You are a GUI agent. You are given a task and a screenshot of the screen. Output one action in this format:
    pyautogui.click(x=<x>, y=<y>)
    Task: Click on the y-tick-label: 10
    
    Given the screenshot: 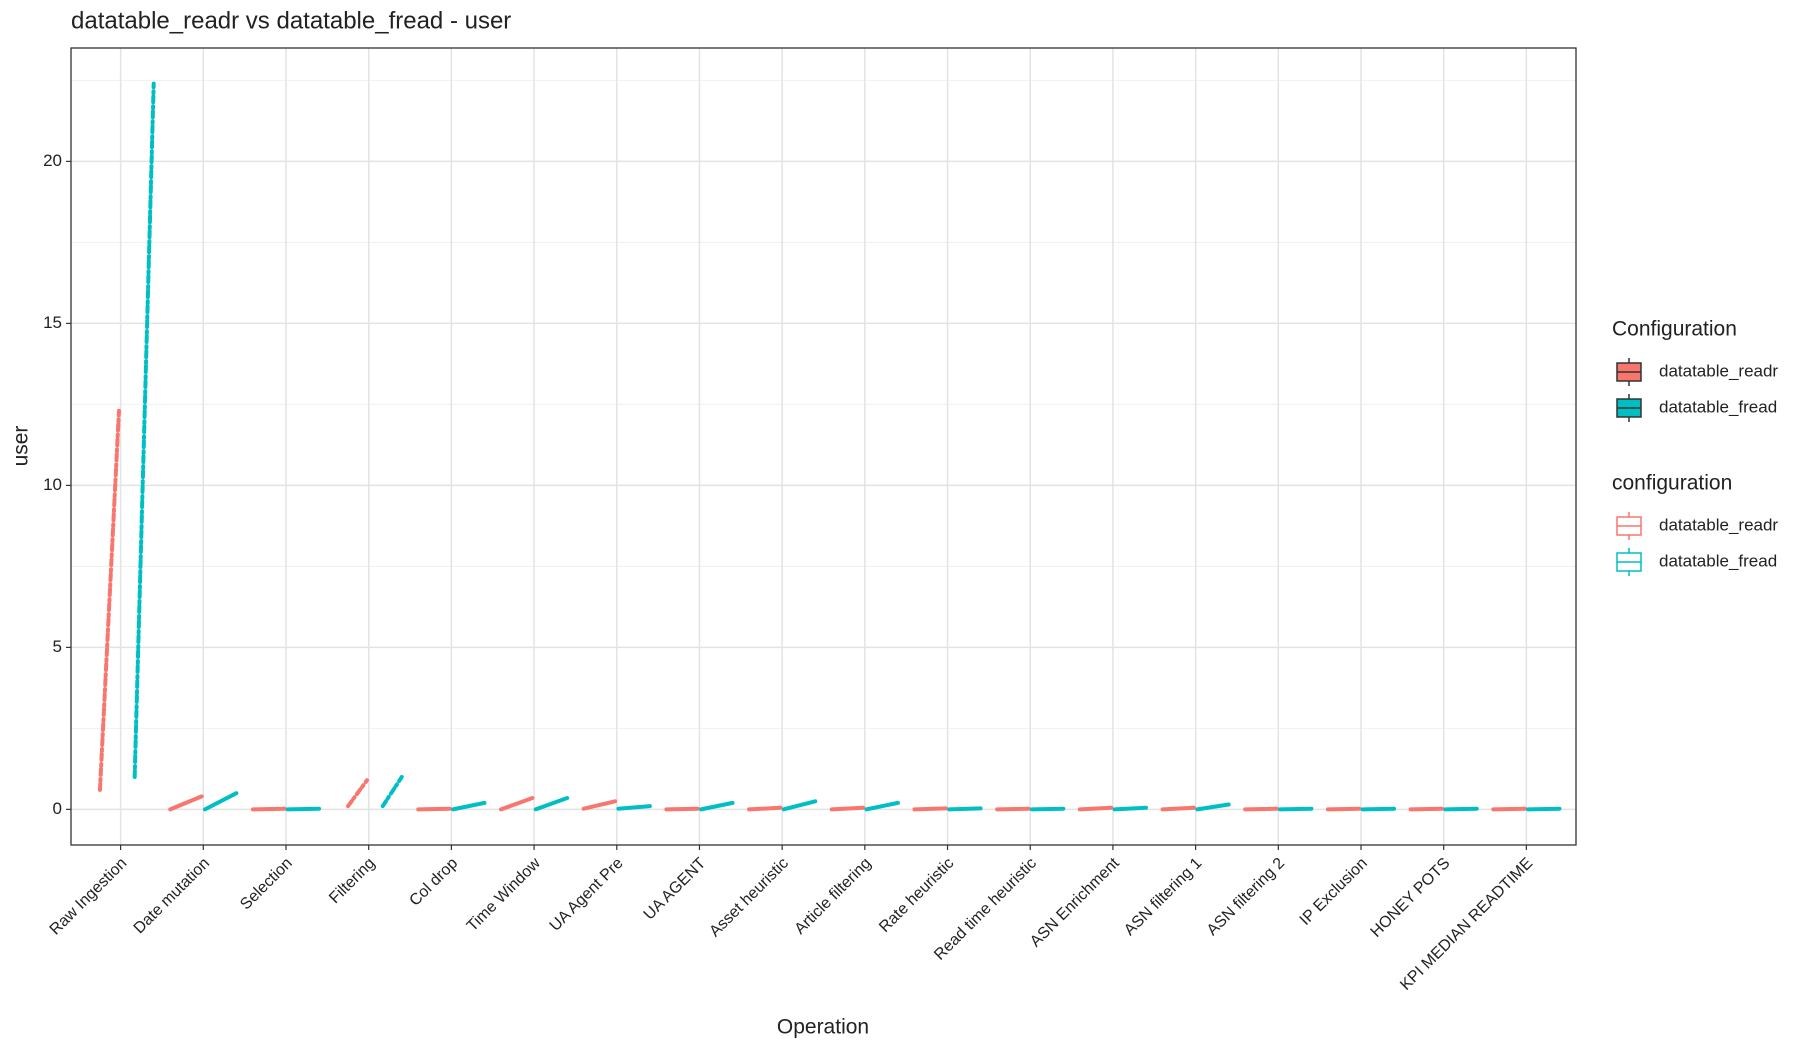 What is the action you would take?
    pyautogui.click(x=52, y=484)
    